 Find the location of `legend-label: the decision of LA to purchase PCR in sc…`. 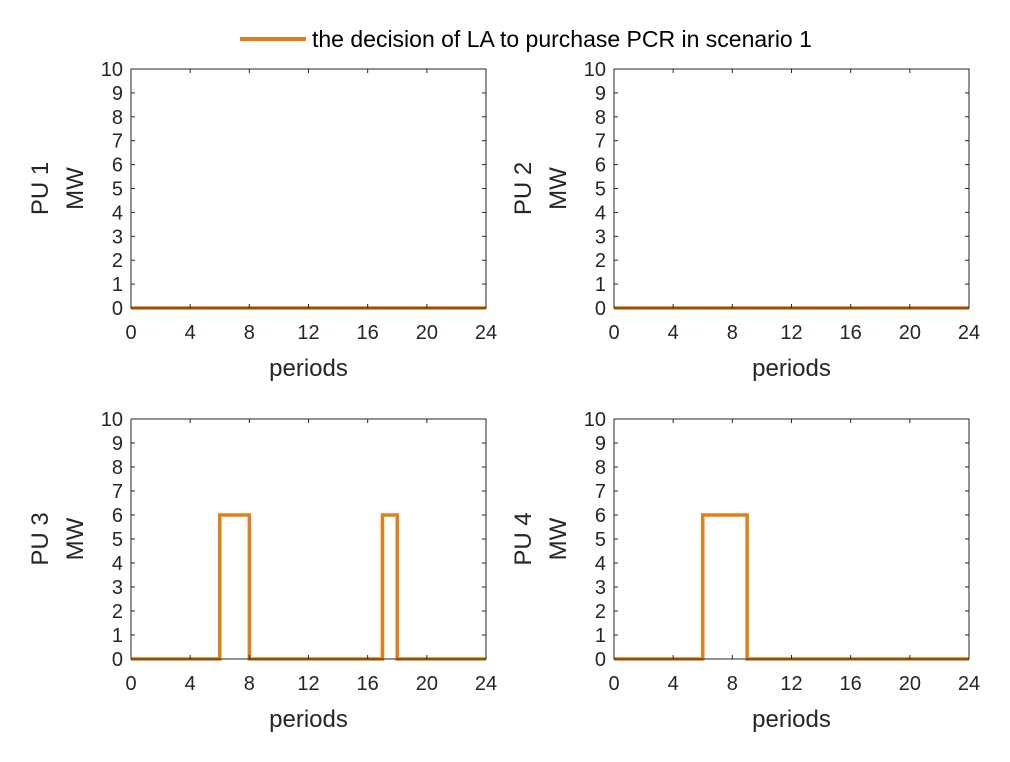

legend-label: the decision of LA to purchase PCR in sc… is located at coordinates (562, 39).